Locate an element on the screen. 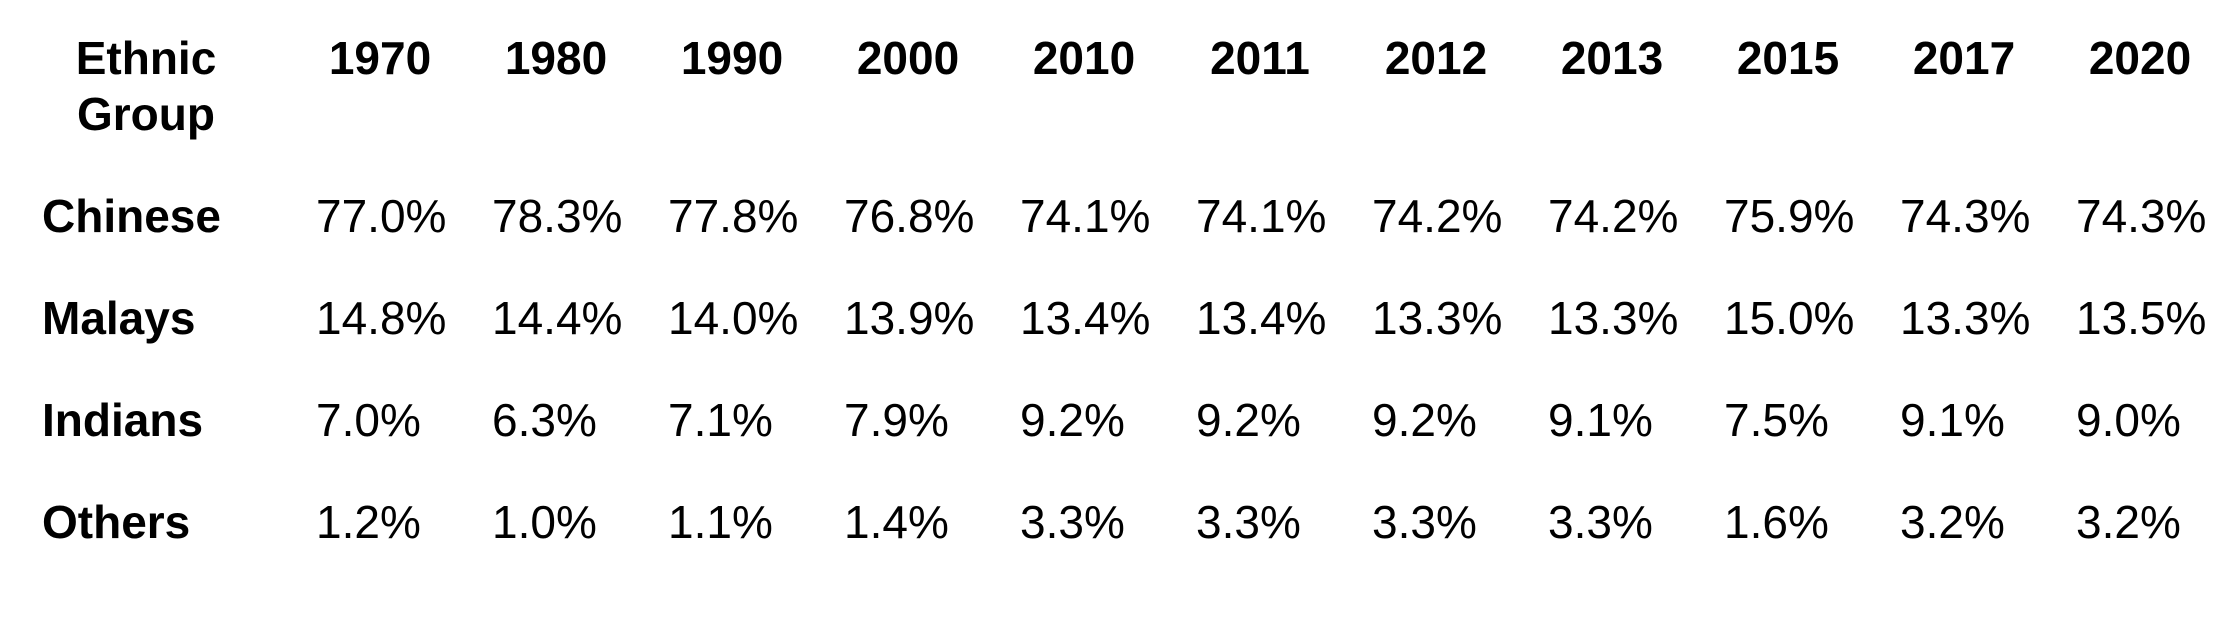 Image resolution: width=2225 pixels, height=618 pixels. percentage-cell: 15.0% is located at coordinates (1789, 318).